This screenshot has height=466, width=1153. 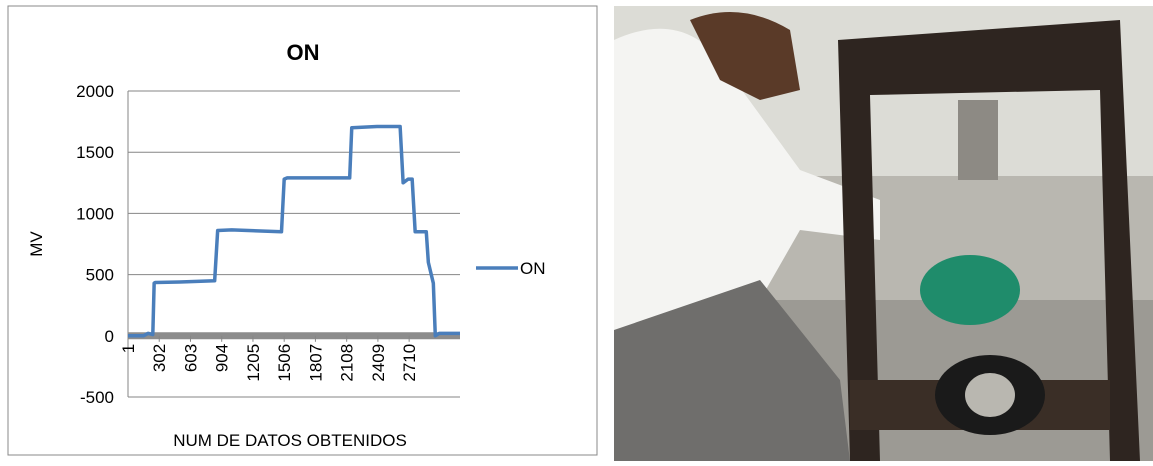 I want to click on y-tick-label: 500, so click(x=100, y=275).